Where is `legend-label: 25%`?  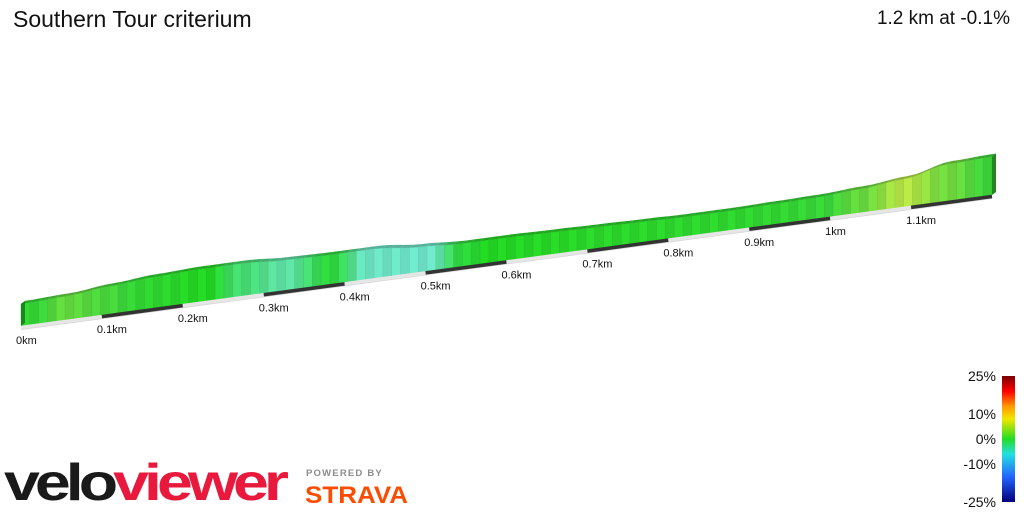
legend-label: 25% is located at coordinates (982, 376).